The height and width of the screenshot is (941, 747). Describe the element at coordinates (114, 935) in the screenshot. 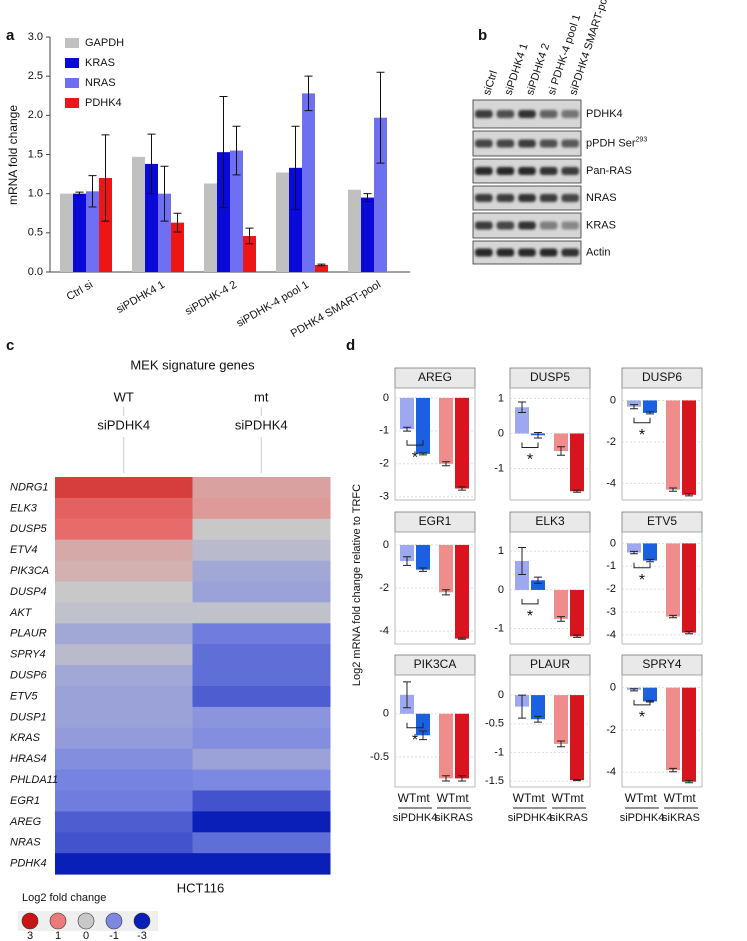

I see `legend-label: -1` at that location.